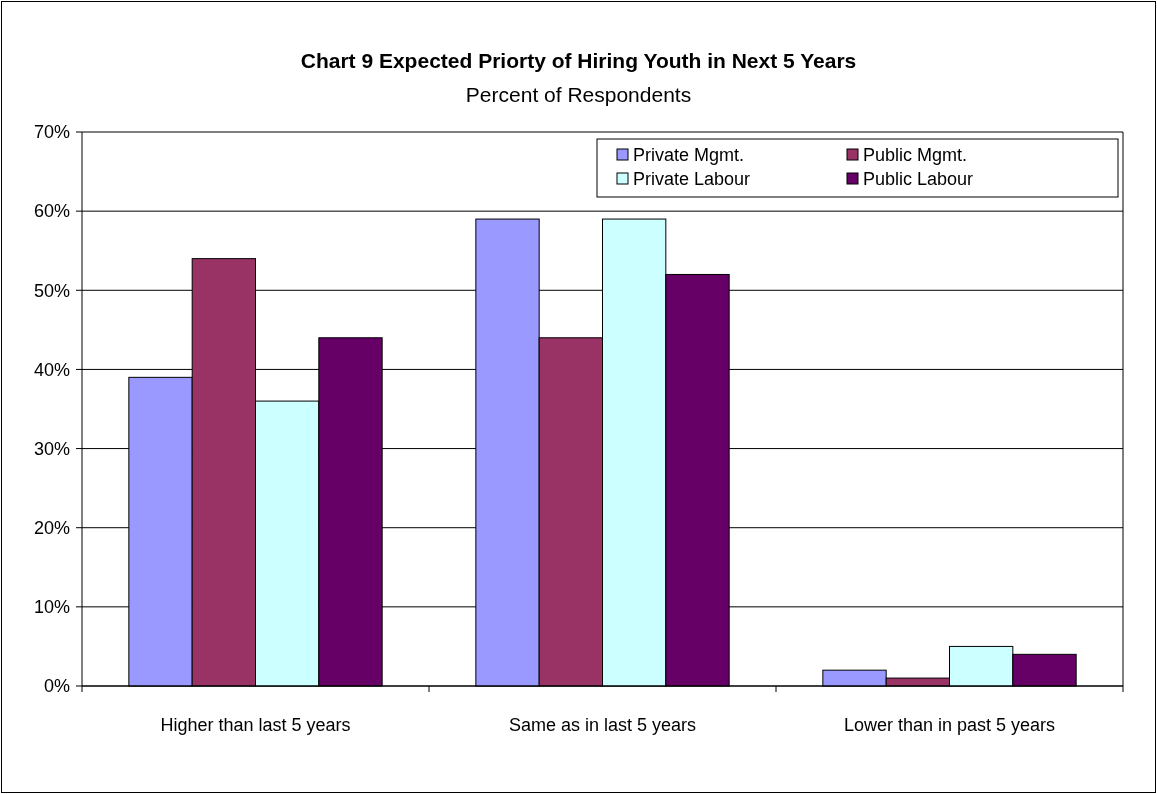 The width and height of the screenshot is (1157, 794). Describe the element at coordinates (689, 155) in the screenshot. I see `legend-label: Private Mgmt.` at that location.